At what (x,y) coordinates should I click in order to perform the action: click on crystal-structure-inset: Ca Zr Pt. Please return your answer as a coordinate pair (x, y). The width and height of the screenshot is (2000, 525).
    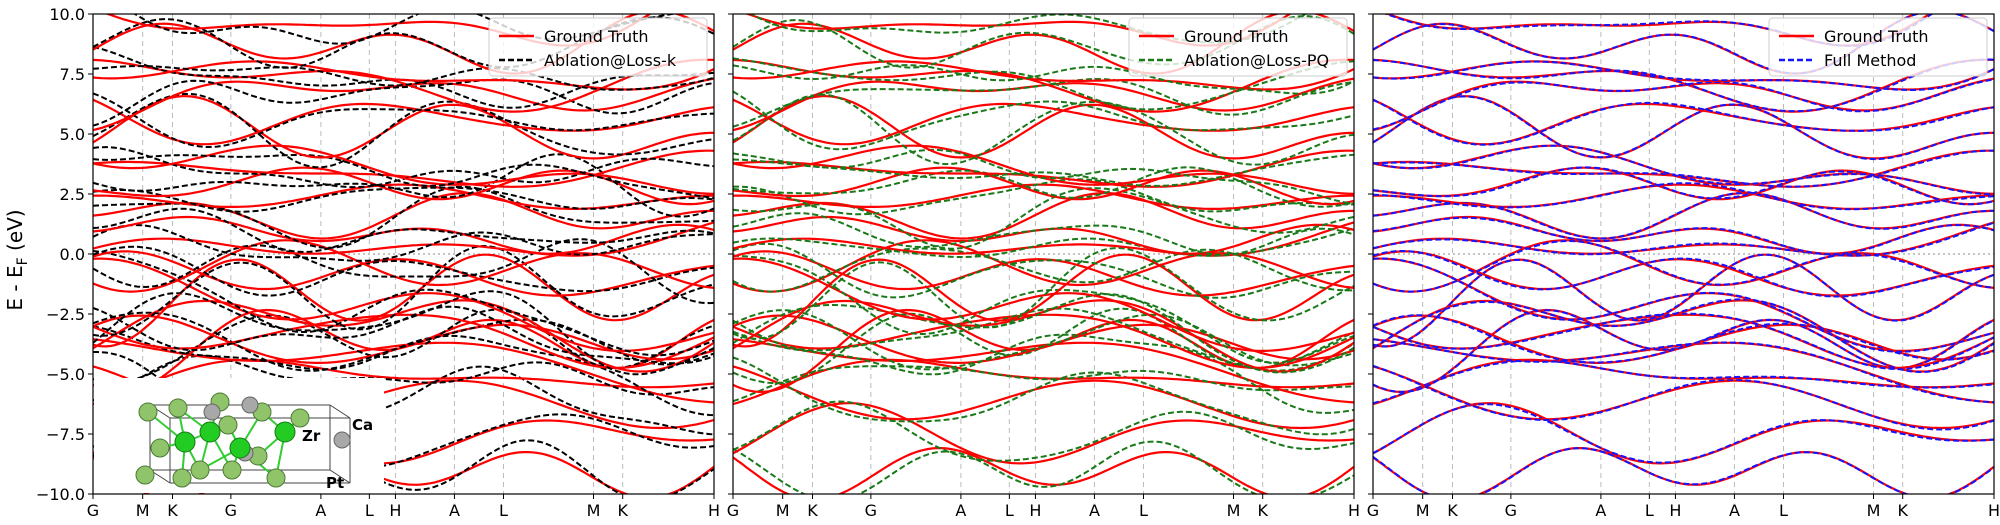
    Looking at the image, I should click on (239, 435).